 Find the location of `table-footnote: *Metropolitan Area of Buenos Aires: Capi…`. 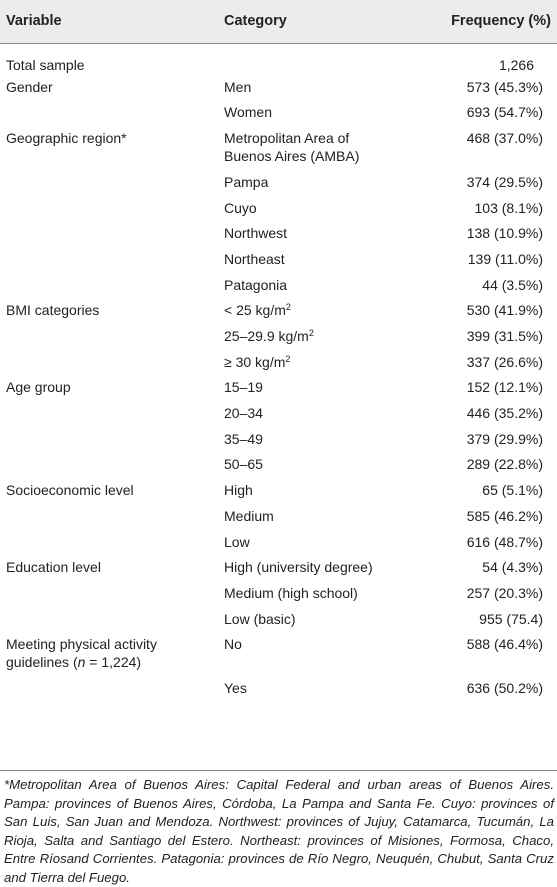

table-footnote: *Metropolitan Area of Buenos Aires: Capi… is located at coordinates (279, 831).